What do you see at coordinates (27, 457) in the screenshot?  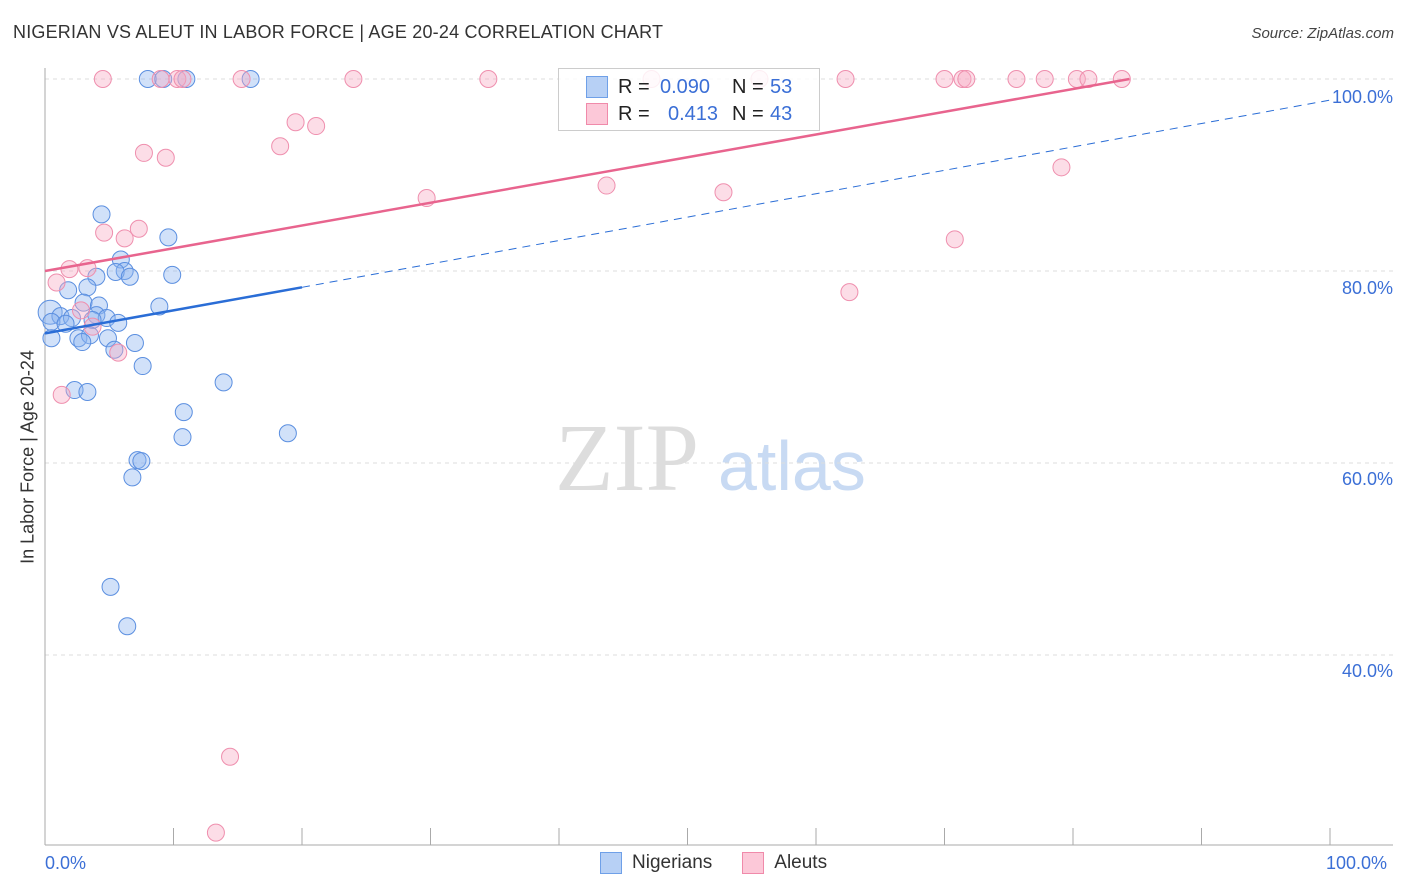 I see `y-axis-label: In Labor Force | Age 20-24` at bounding box center [27, 457].